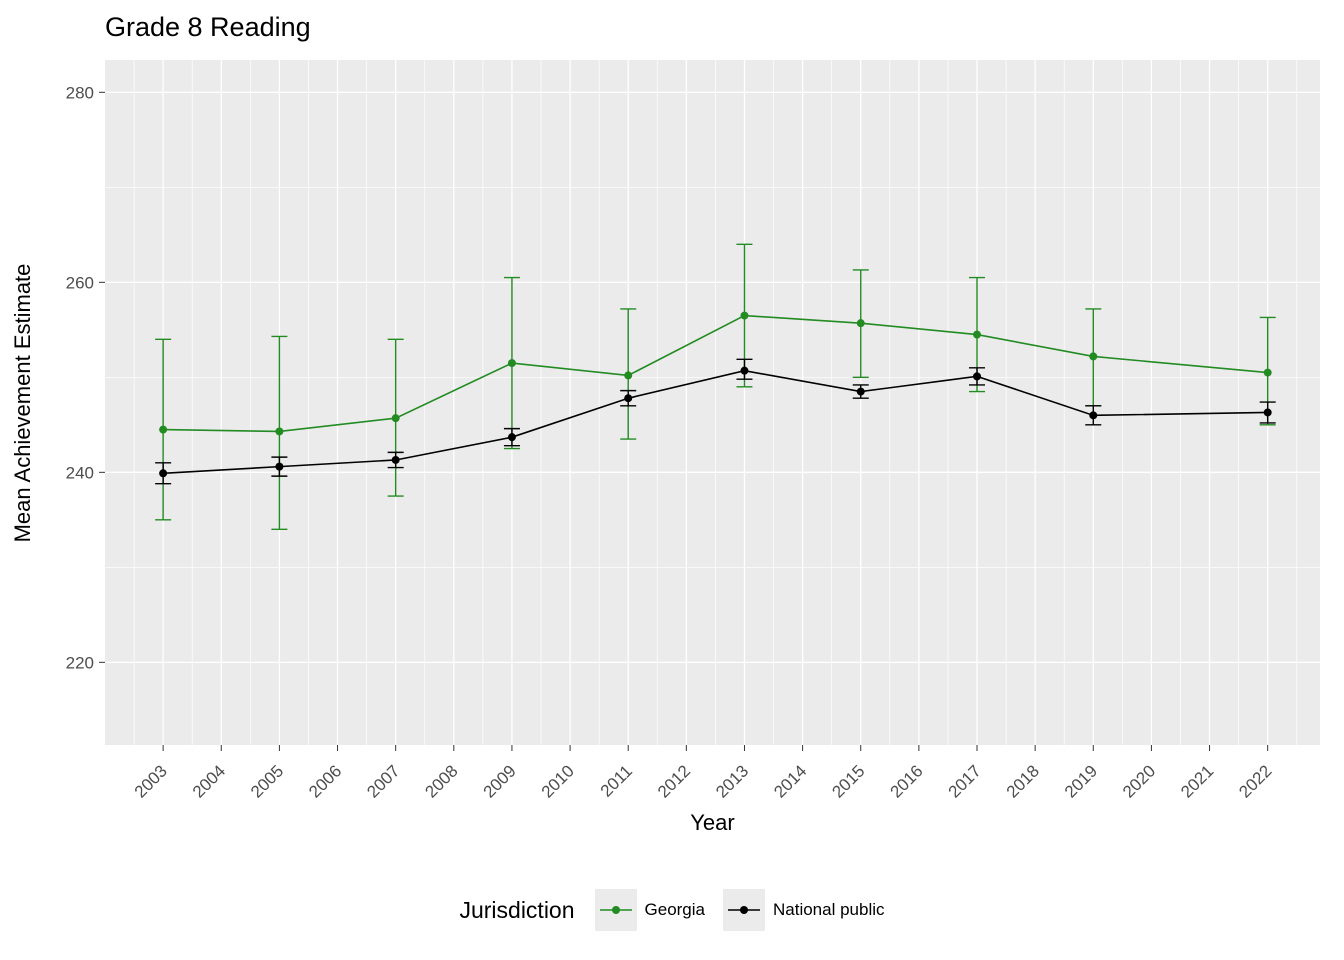 The width and height of the screenshot is (1344, 960). I want to click on x-tick-label: 2016, so click(907, 781).